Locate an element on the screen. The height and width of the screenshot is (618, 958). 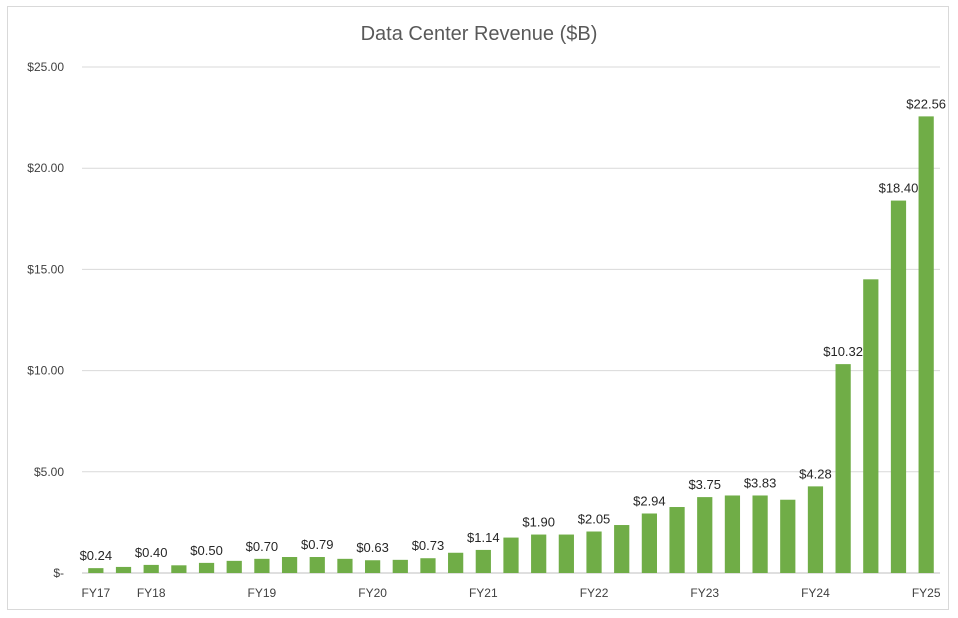
data-label: $2.05 is located at coordinates (594, 519).